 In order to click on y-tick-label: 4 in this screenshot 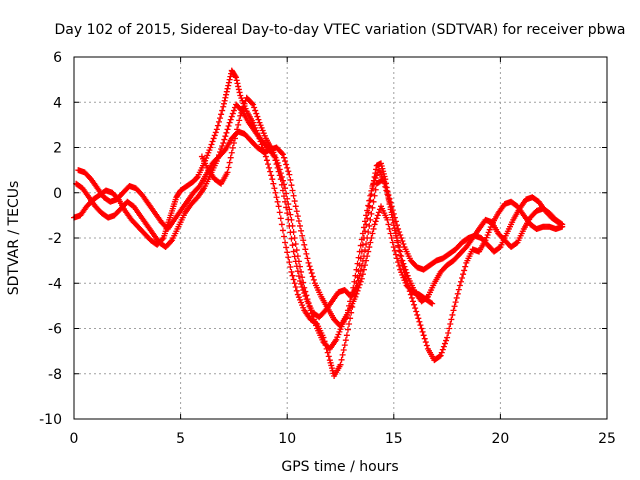, I will do `click(57, 103)`.